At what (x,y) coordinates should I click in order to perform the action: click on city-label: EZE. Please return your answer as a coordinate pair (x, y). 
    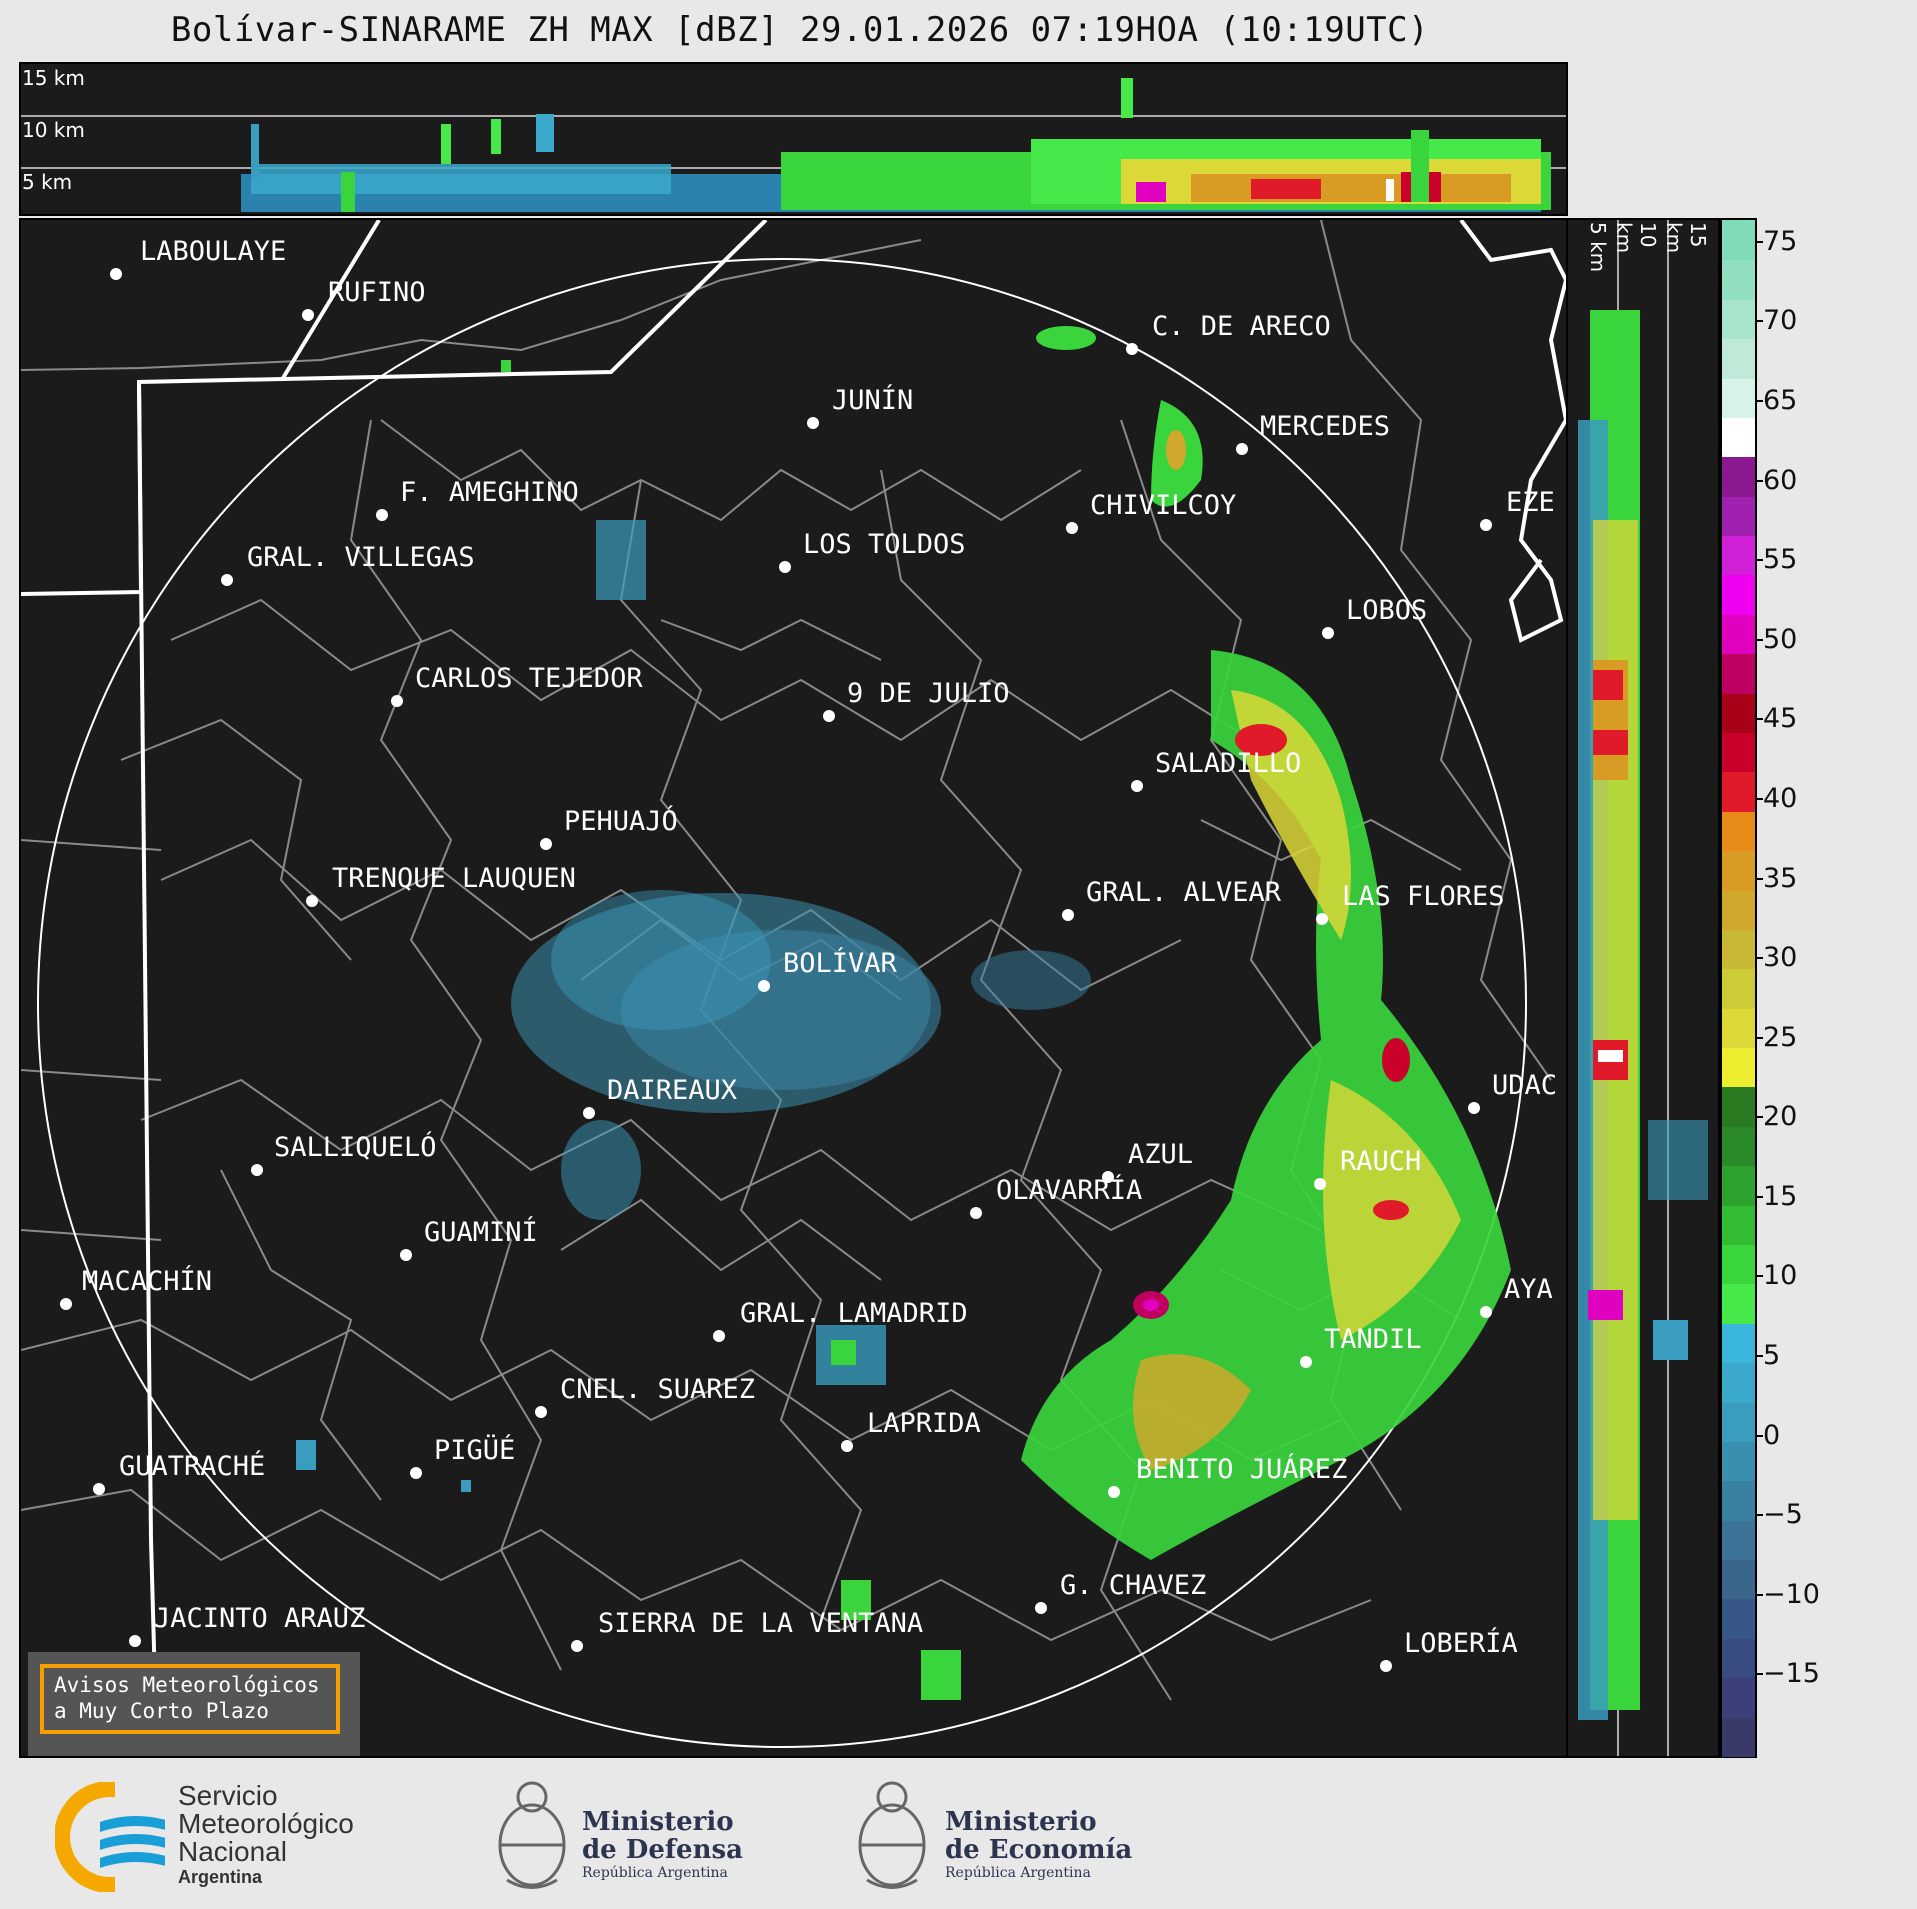
    Looking at the image, I should click on (1530, 502).